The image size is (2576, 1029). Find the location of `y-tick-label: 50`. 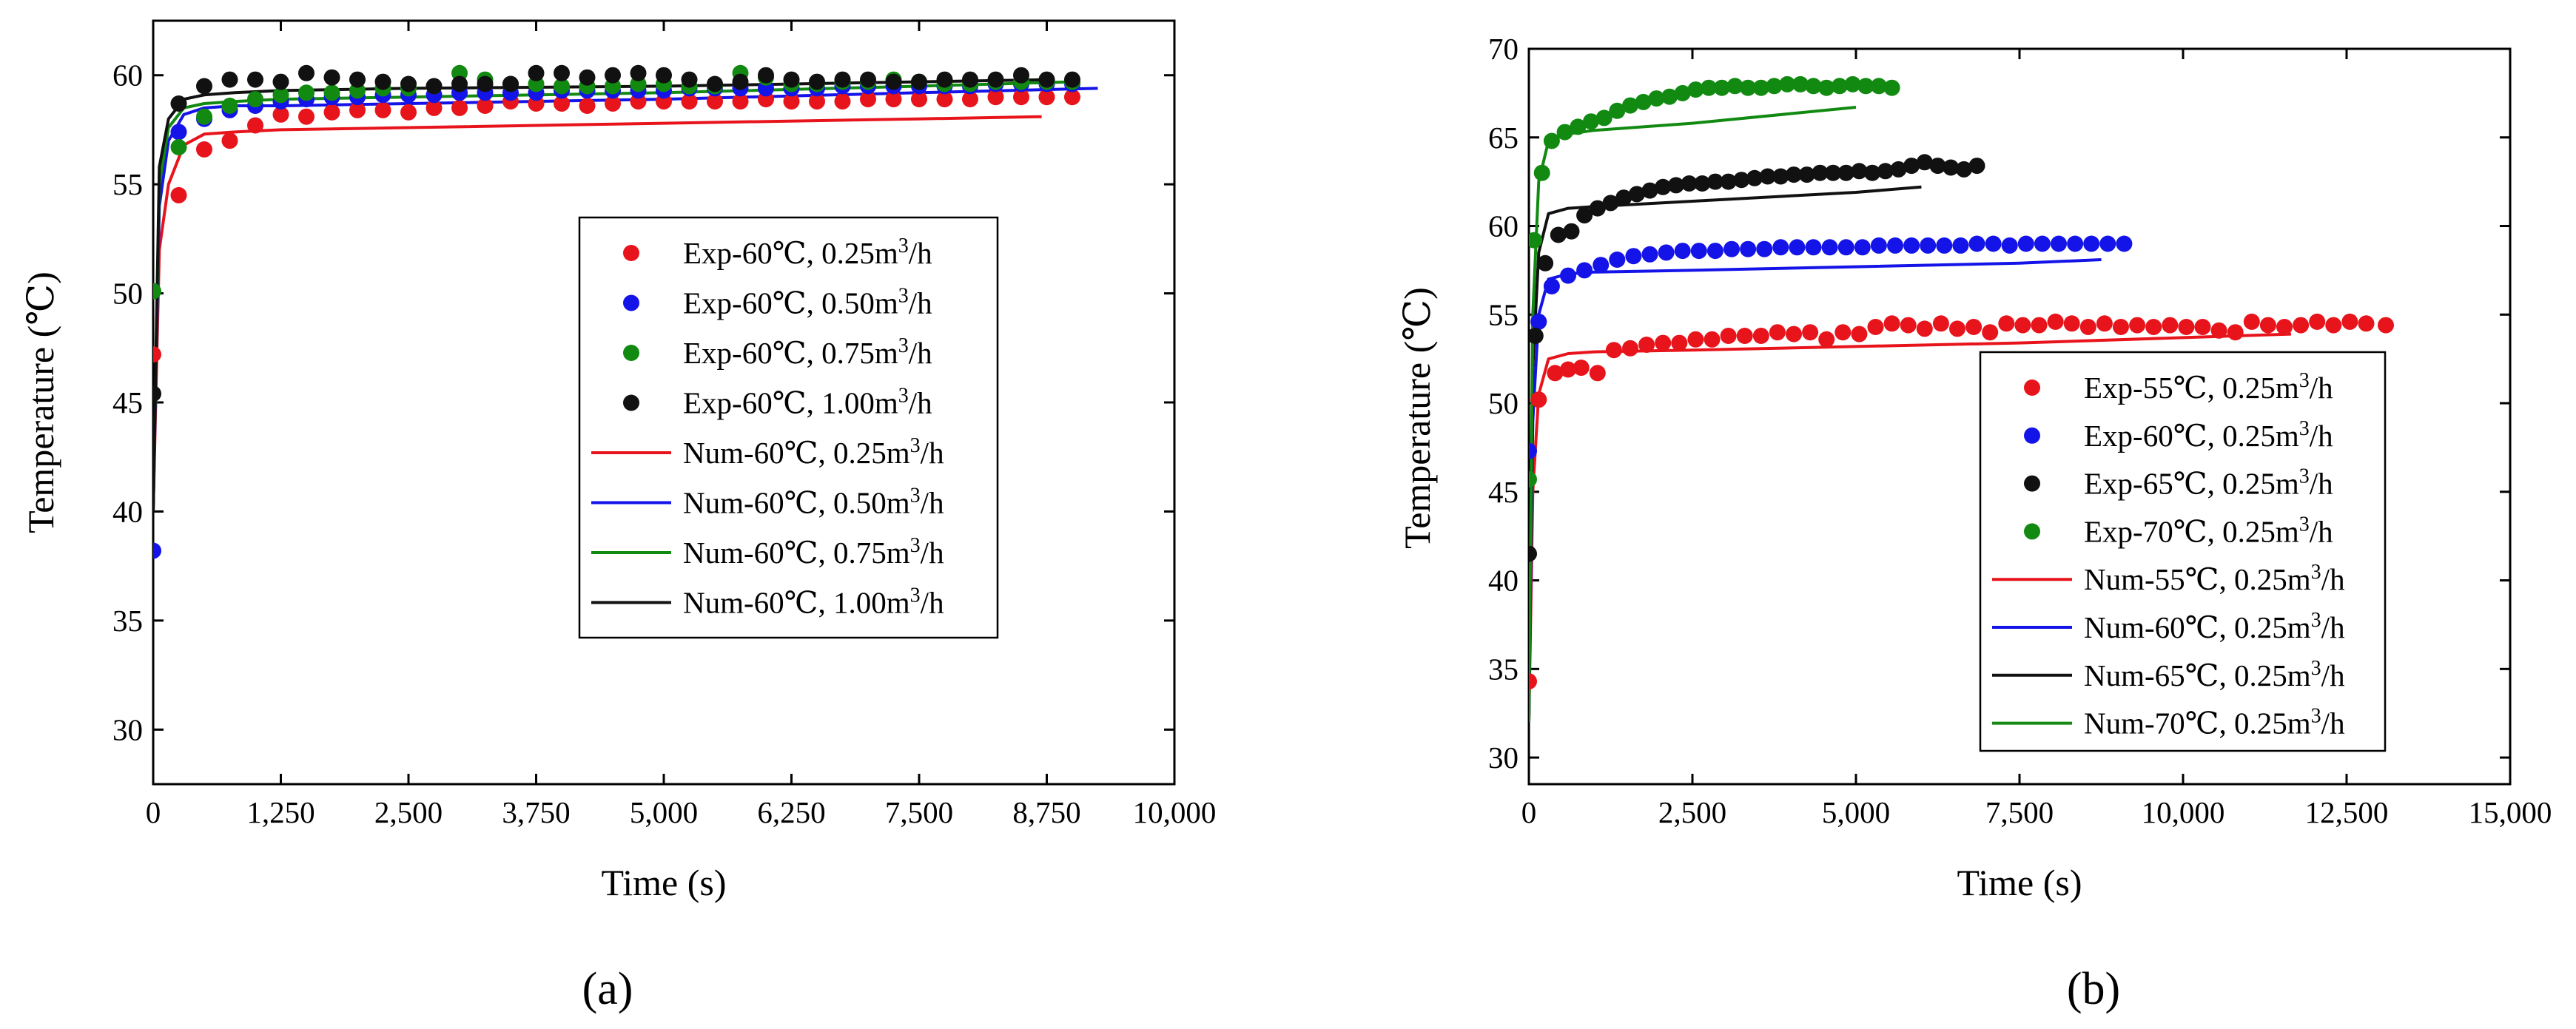

y-tick-label: 50 is located at coordinates (127, 294).